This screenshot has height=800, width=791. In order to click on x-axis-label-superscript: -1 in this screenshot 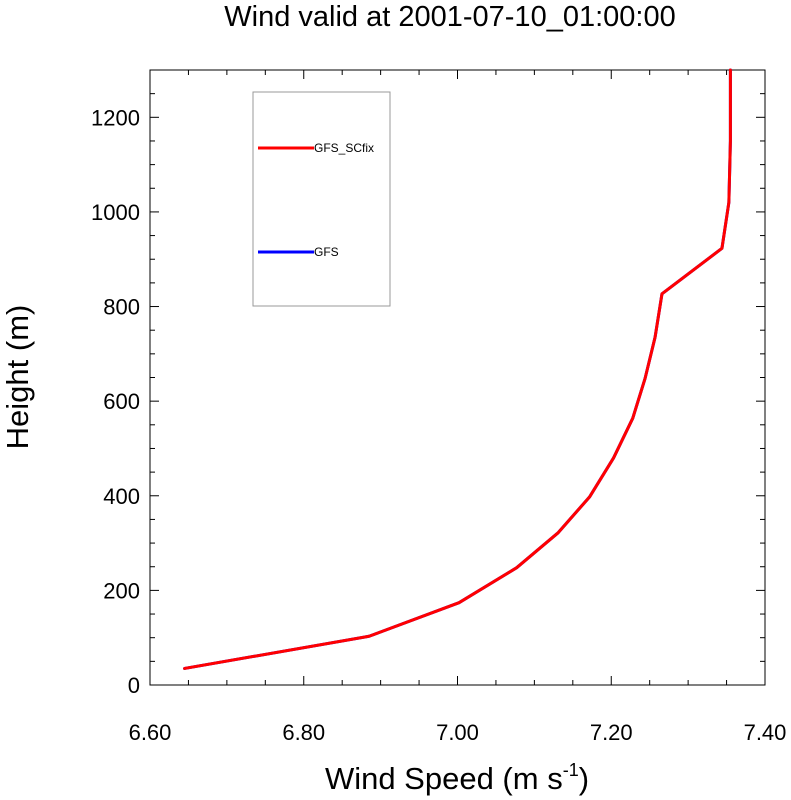, I will do `click(571, 770)`.